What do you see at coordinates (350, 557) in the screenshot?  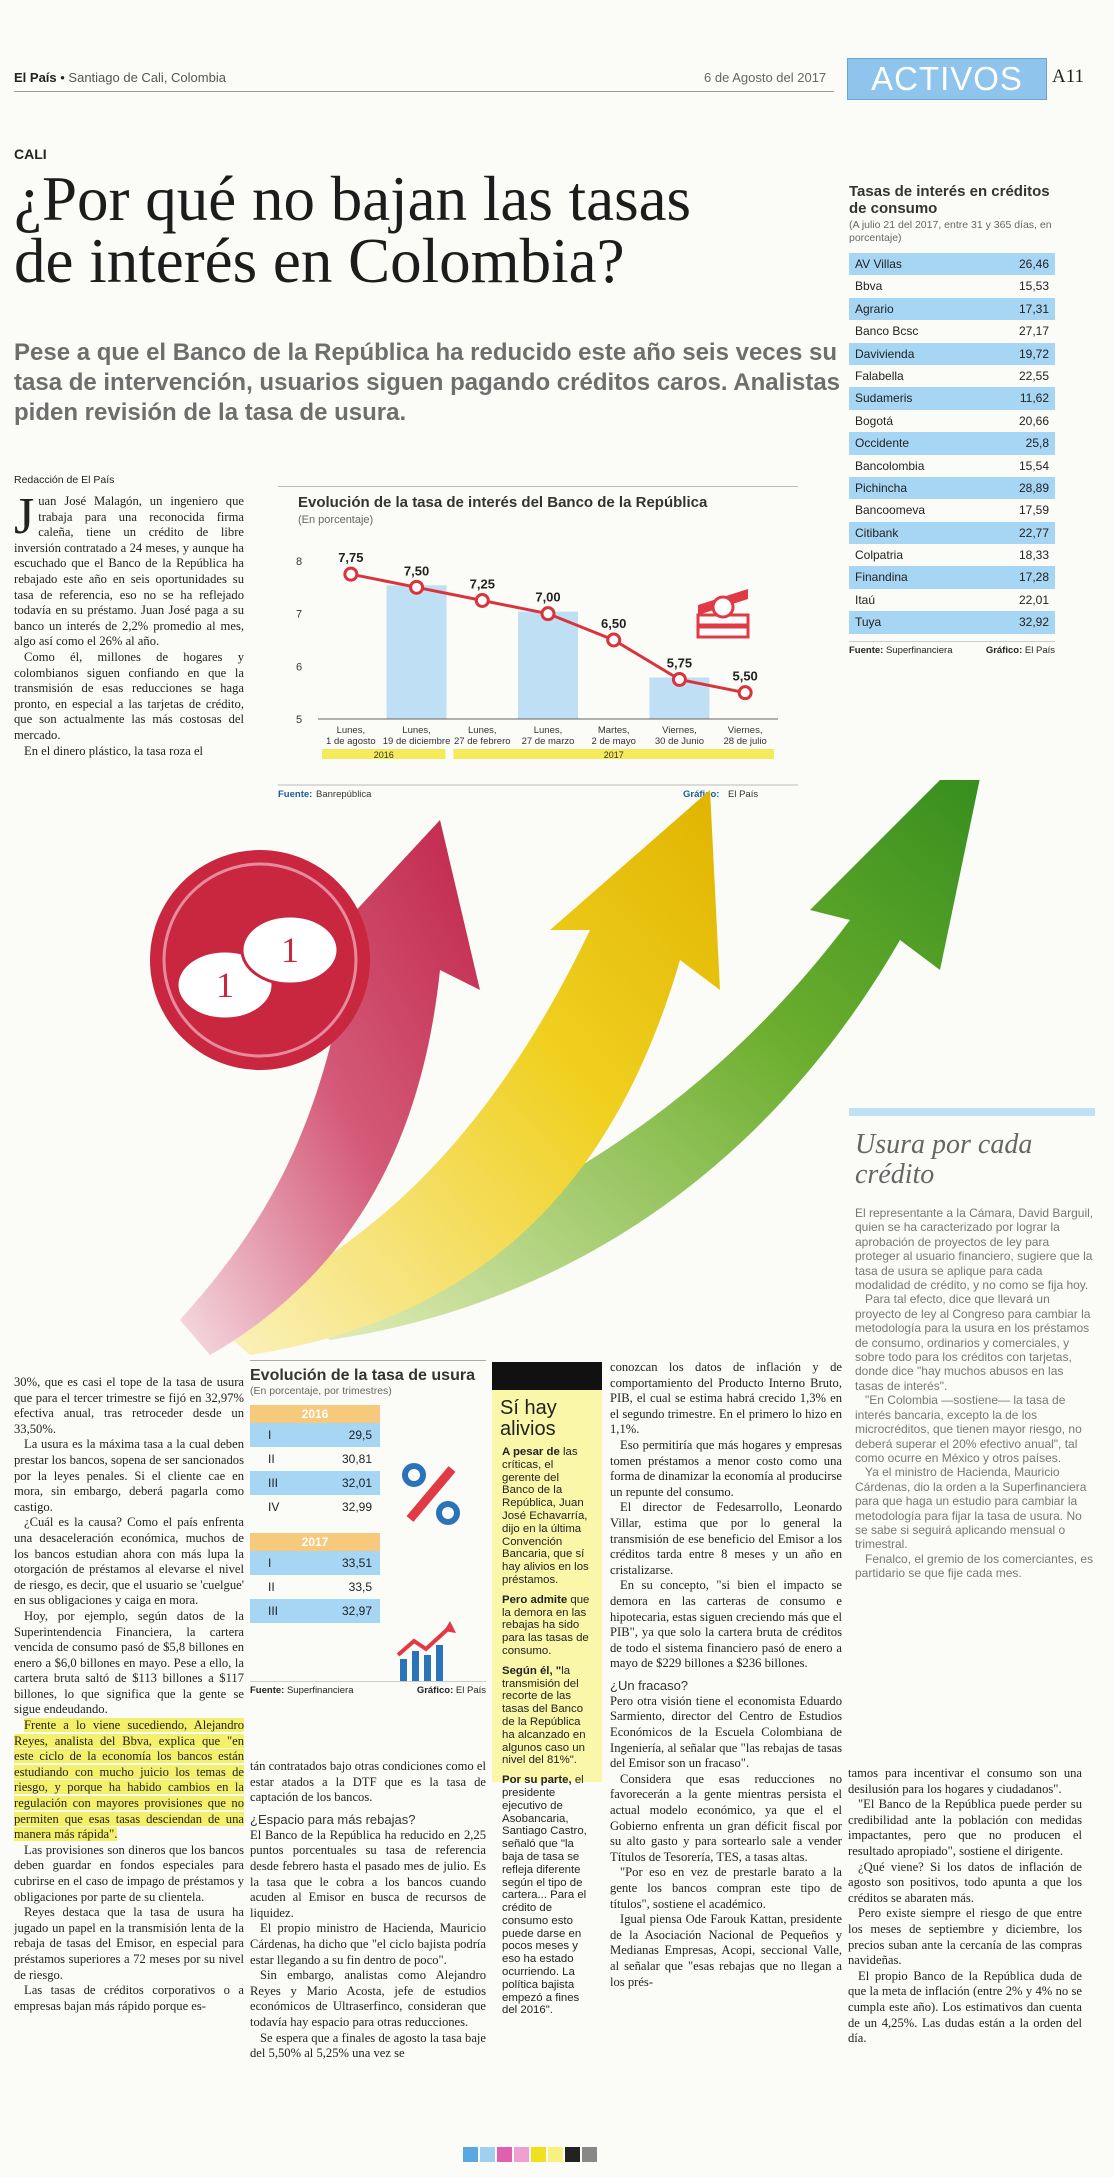 I see `data-label: 7,75` at bounding box center [350, 557].